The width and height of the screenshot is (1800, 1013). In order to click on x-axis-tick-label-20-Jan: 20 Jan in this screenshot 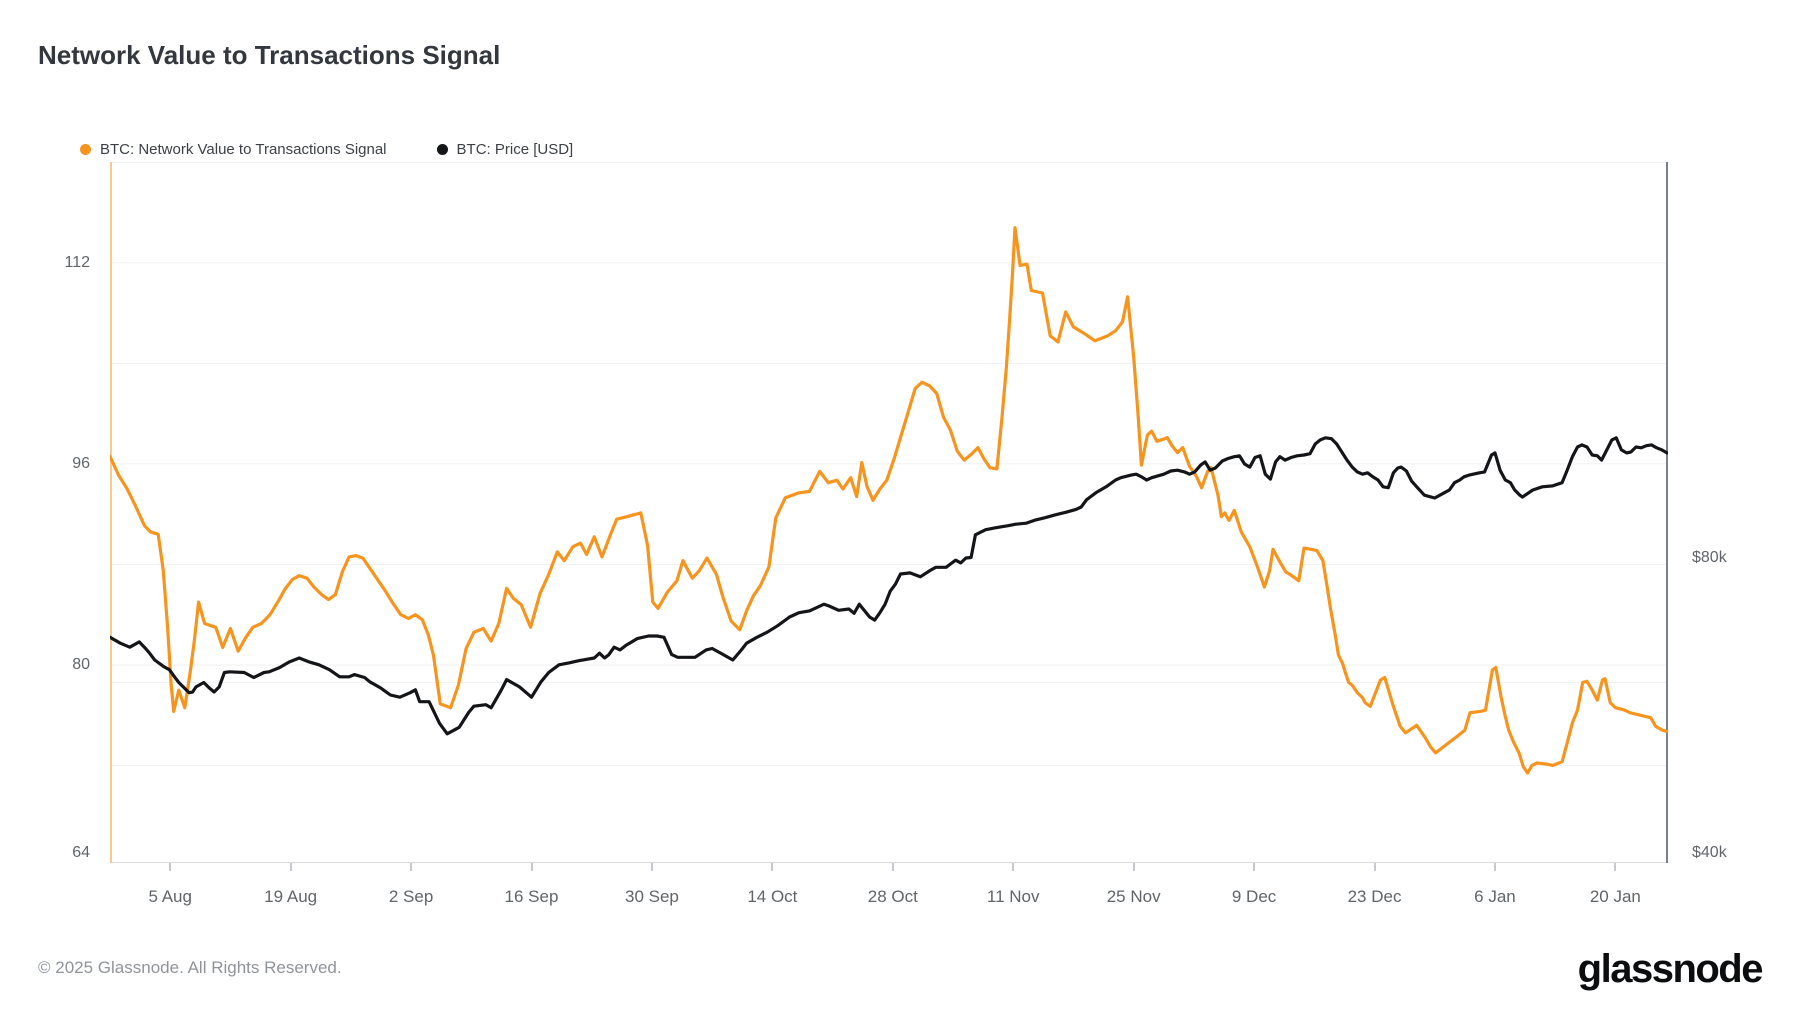, I will do `click(1615, 896)`.